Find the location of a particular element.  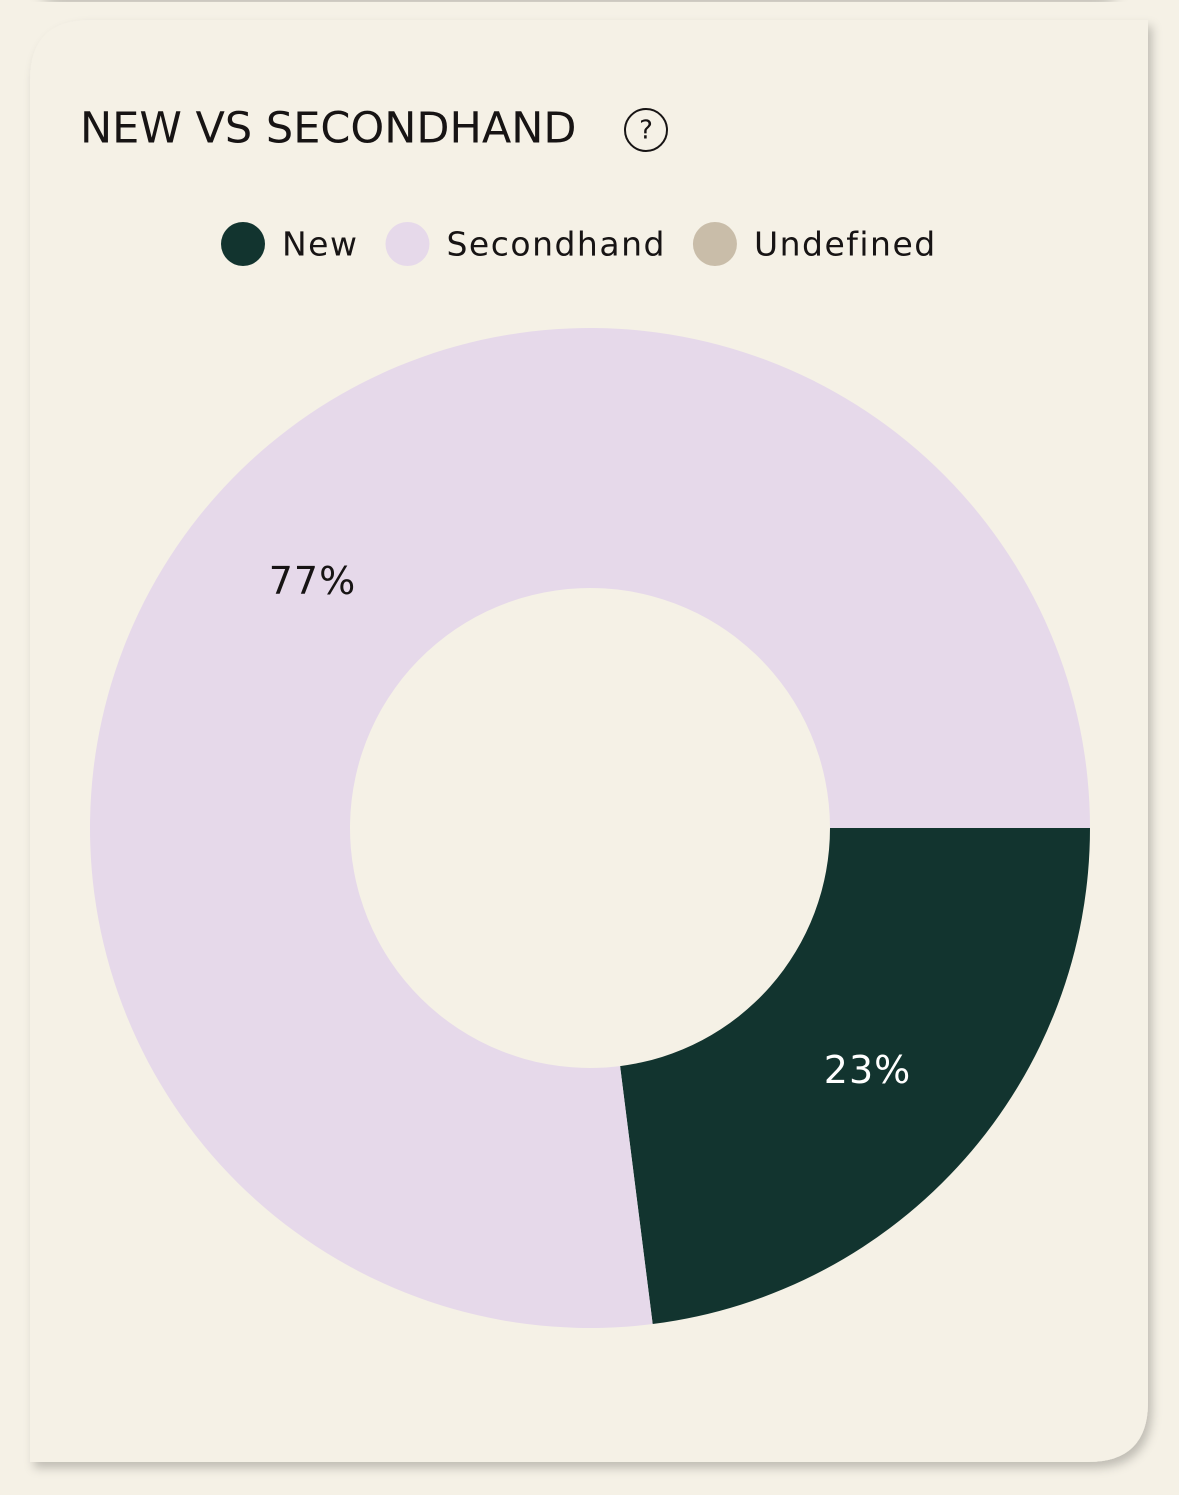

legend-label: Undefined is located at coordinates (845, 244).